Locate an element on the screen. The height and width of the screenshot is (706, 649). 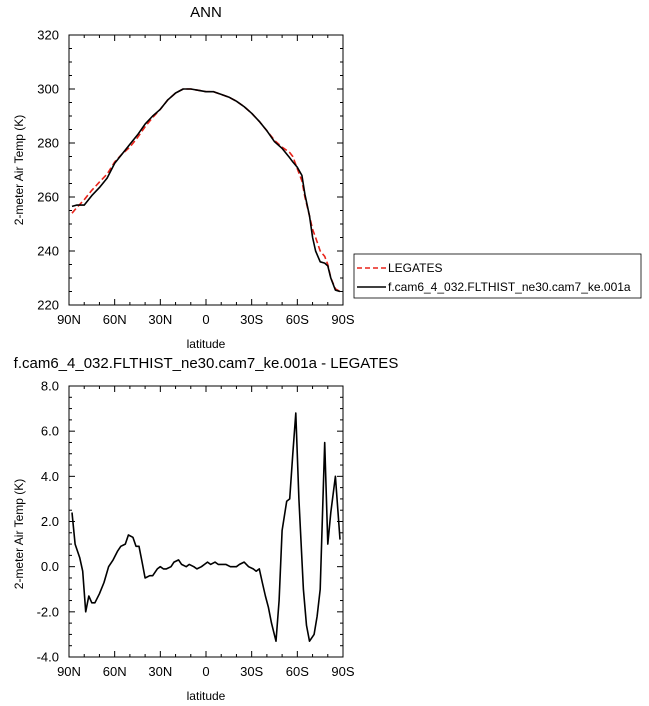
bottom-x-tick-label: 90N is located at coordinates (69, 671).